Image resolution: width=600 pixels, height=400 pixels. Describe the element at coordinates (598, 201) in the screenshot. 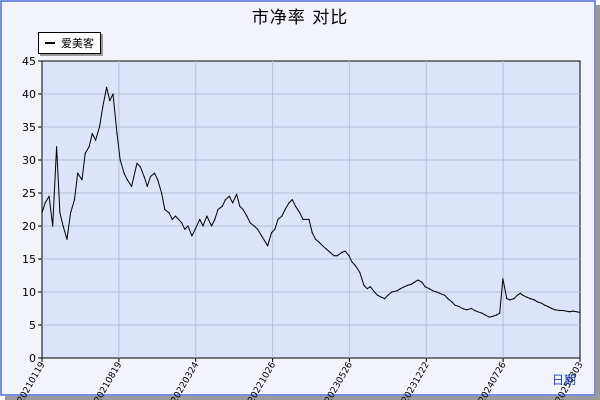

I see `outer-shadow-right` at that location.